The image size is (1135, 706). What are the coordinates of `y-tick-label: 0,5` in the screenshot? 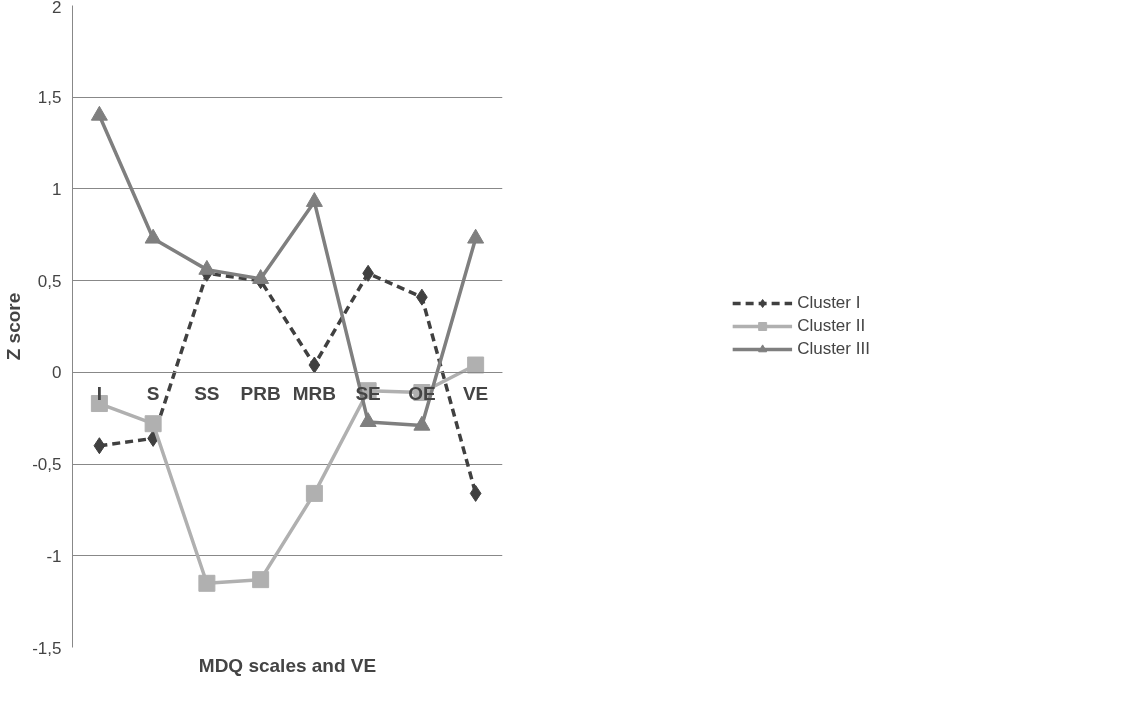 It's located at (49, 281).